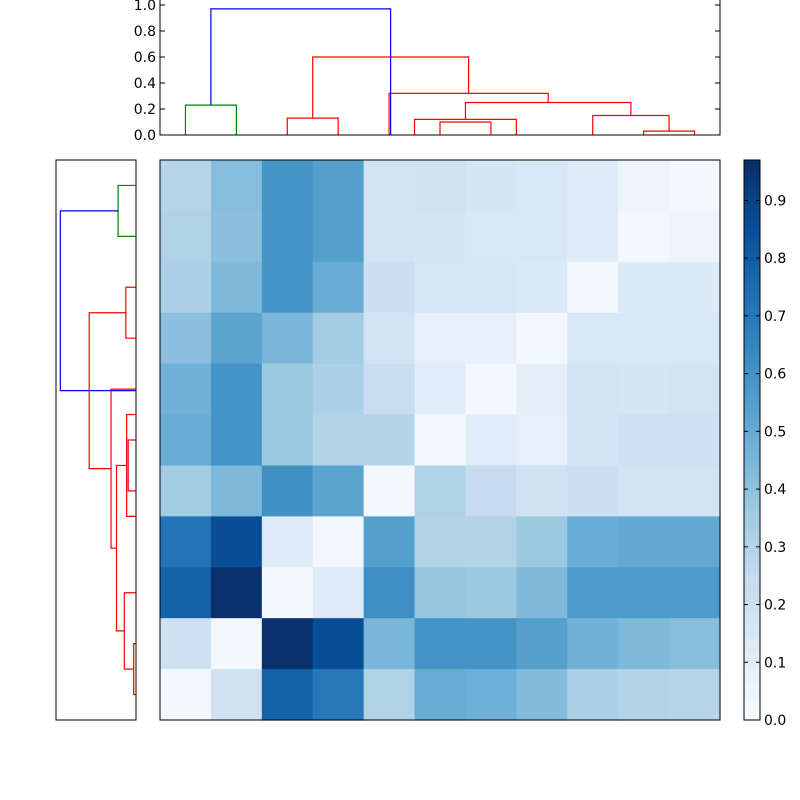  Describe the element at coordinates (775, 606) in the screenshot. I see `colorbar-tick-label: 0.2` at that location.